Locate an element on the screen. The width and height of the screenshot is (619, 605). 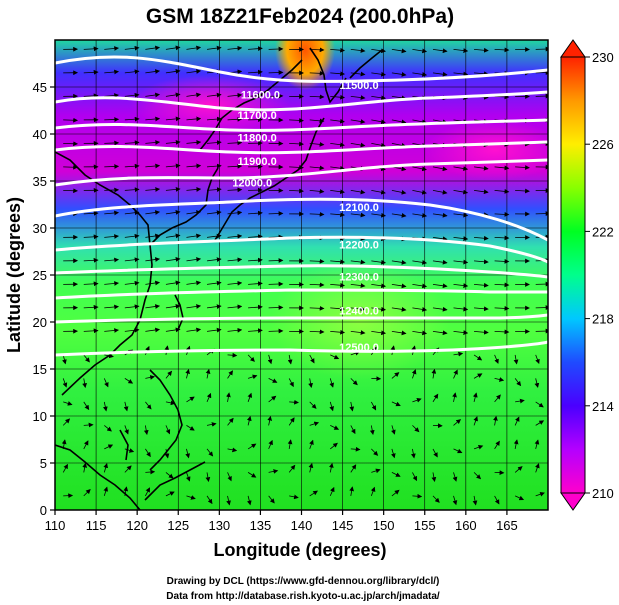
contour-label: 12300.0 is located at coordinates (359, 278).